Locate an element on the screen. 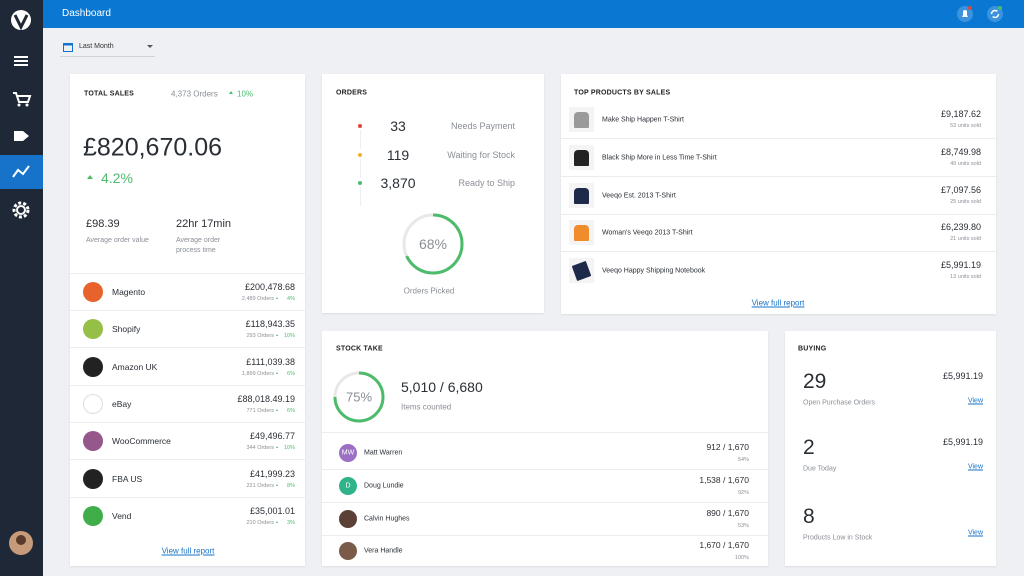 The width and height of the screenshot is (1024, 576). status-label: Ready to Ship is located at coordinates (486, 183).